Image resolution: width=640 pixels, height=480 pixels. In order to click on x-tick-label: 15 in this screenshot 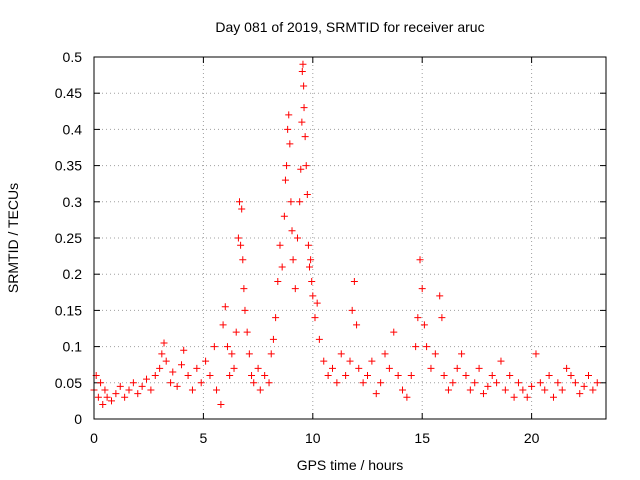, I will do `click(422, 438)`.